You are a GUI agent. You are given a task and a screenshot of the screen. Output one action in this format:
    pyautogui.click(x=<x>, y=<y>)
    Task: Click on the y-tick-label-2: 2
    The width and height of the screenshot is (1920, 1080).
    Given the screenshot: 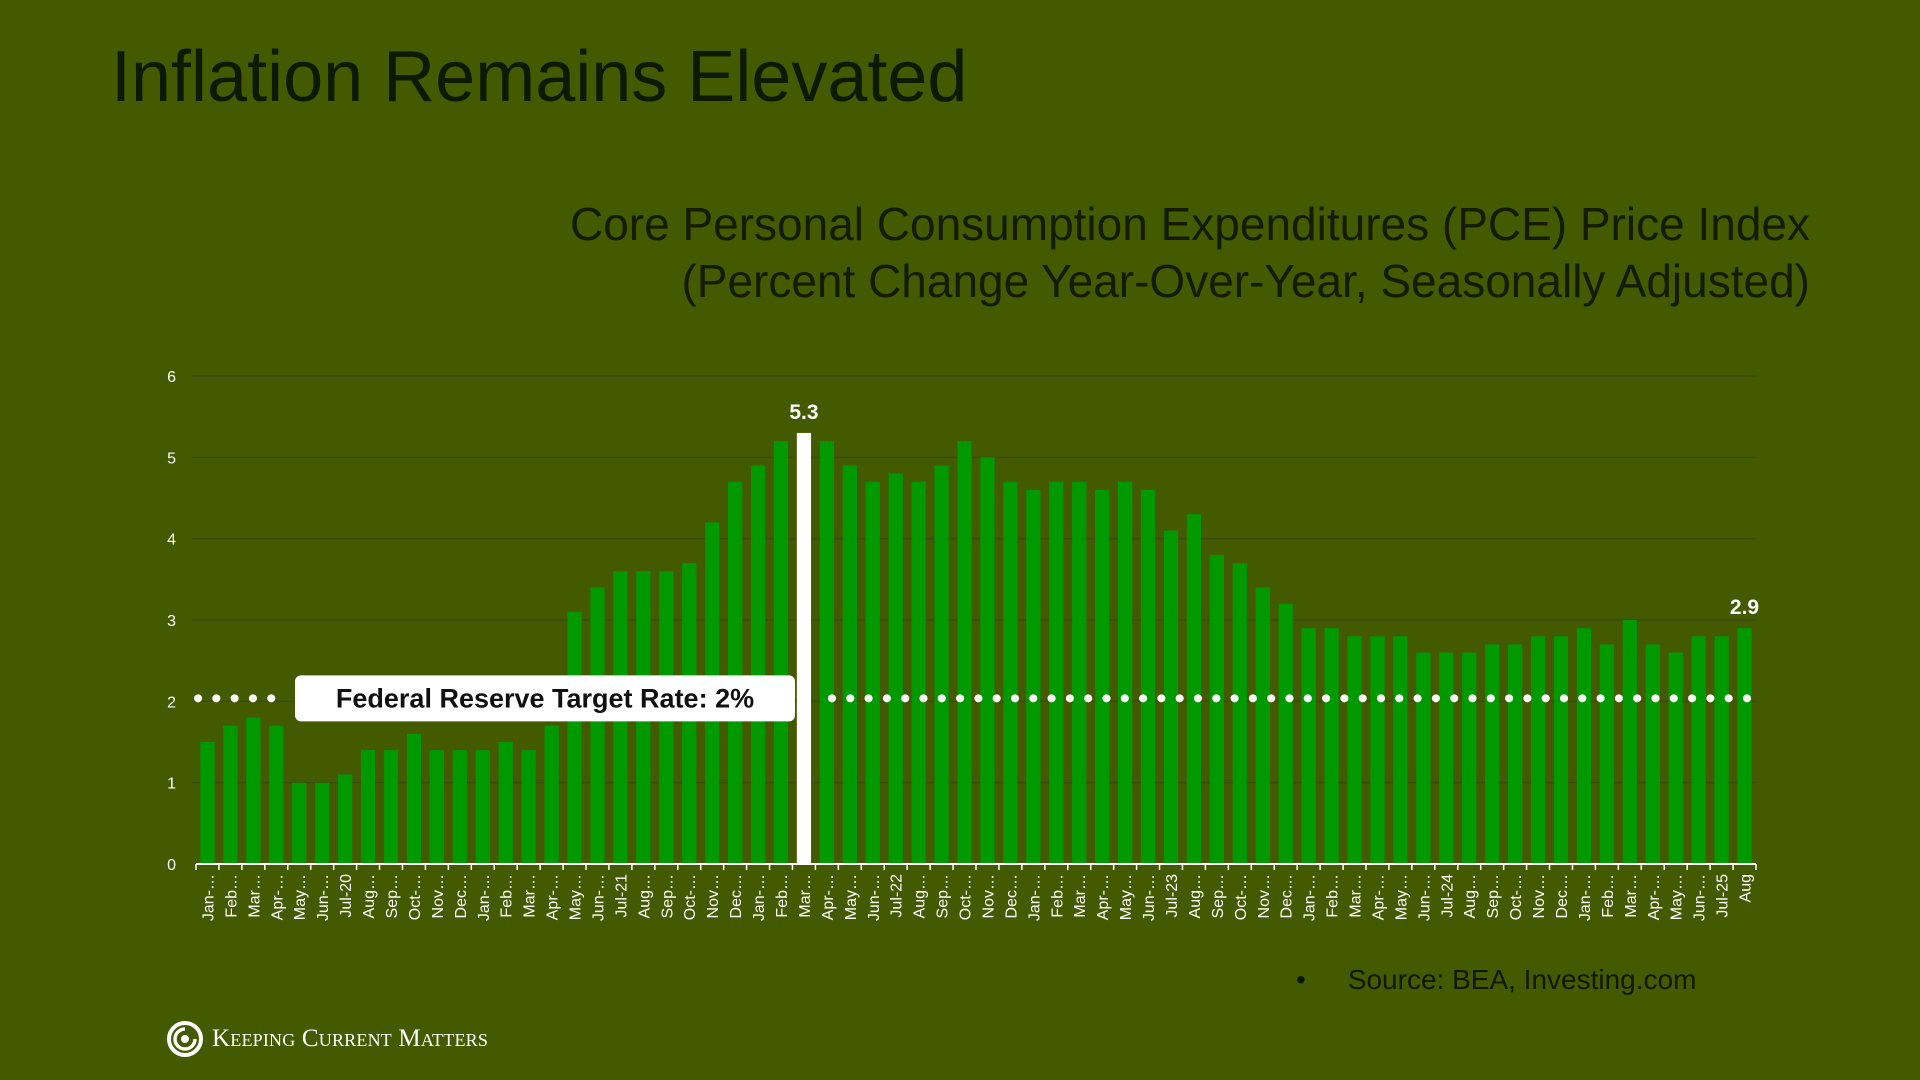 What is the action you would take?
    pyautogui.click(x=171, y=702)
    